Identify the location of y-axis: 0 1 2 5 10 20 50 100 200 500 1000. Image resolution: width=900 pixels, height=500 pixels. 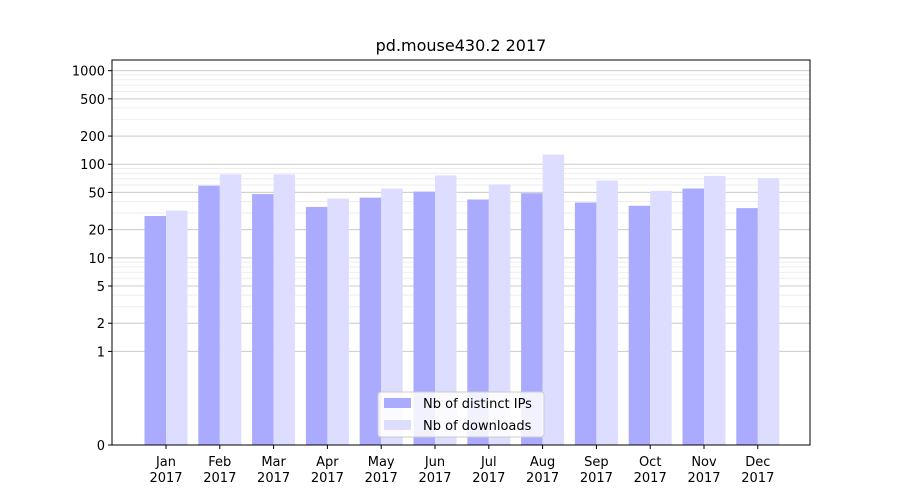
(92, 259).